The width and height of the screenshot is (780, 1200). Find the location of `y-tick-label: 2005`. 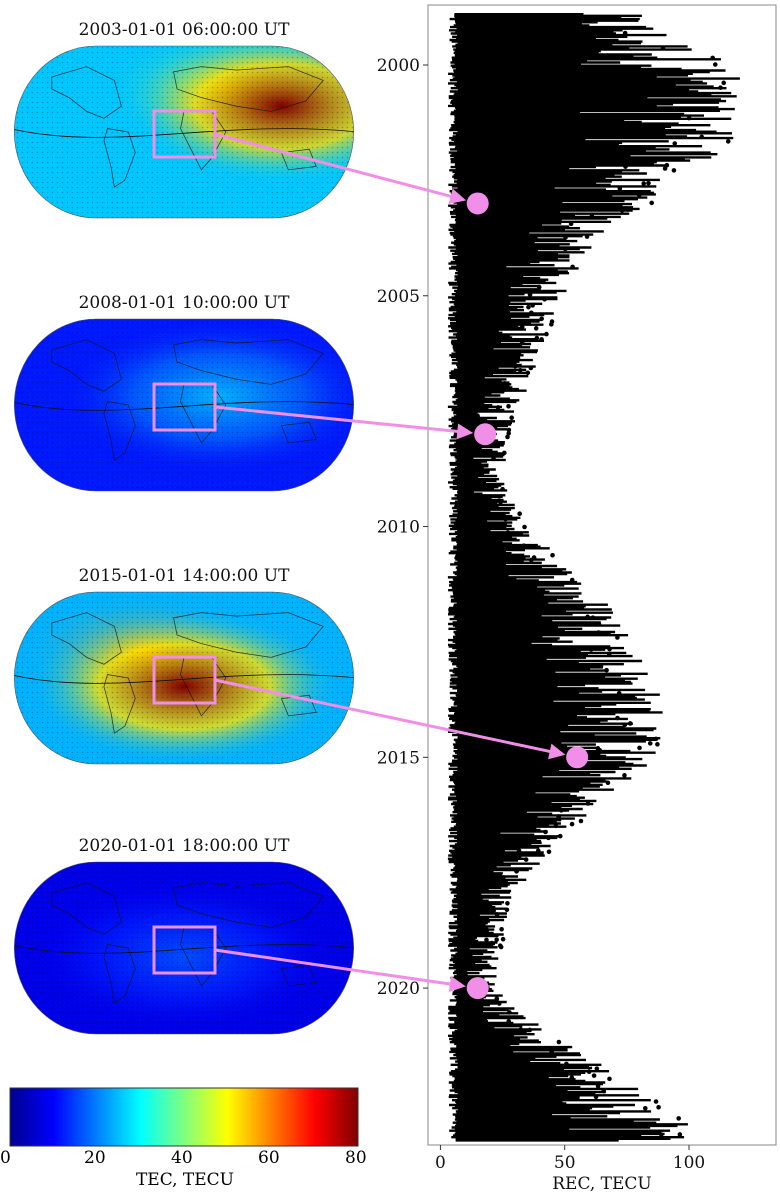

y-tick-label: 2005 is located at coordinates (398, 297).